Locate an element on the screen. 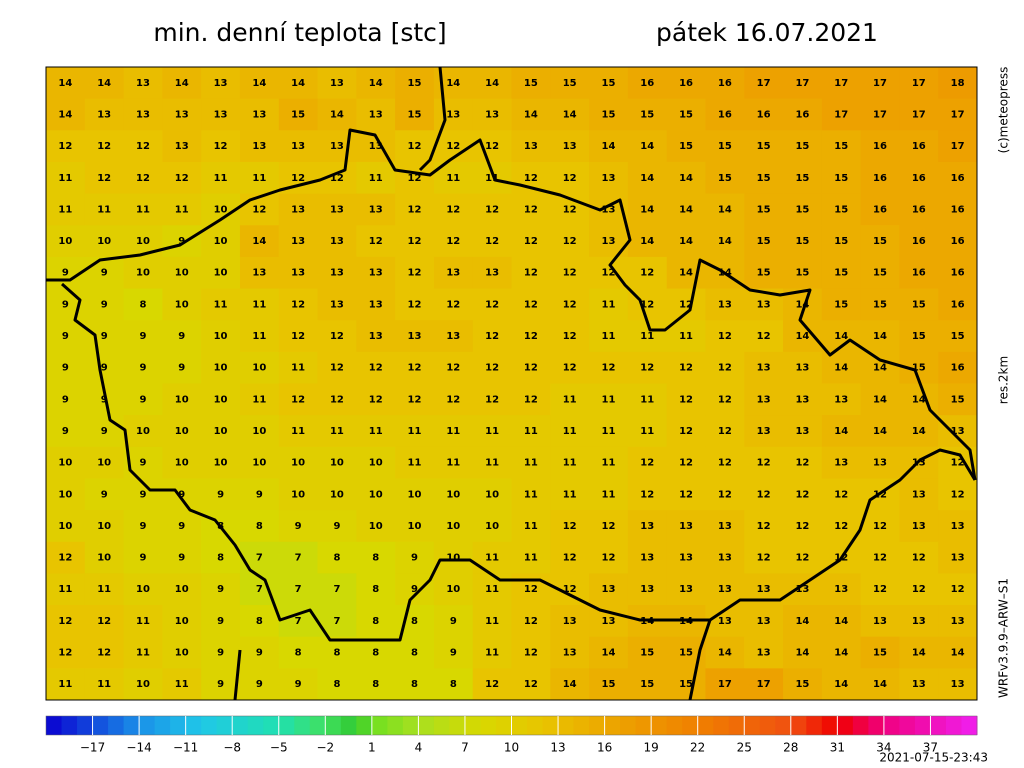 This screenshot has height=768, width=1024. colorbar-label: 13 is located at coordinates (557, 748).